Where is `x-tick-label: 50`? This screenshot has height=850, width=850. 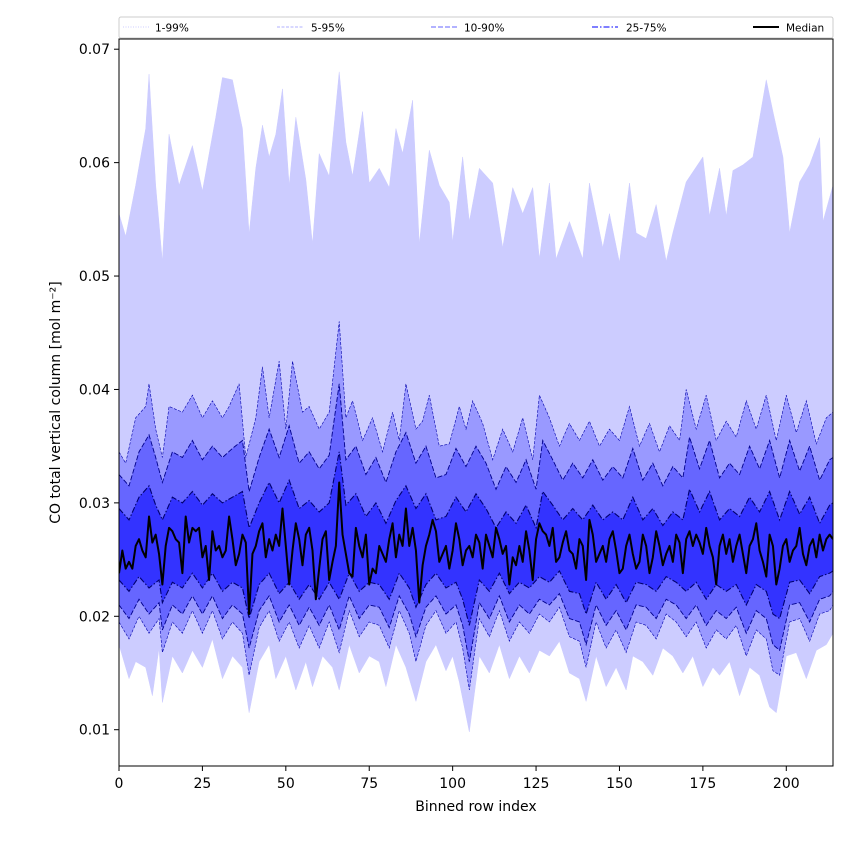
x-tick-label: 50 is located at coordinates (286, 784).